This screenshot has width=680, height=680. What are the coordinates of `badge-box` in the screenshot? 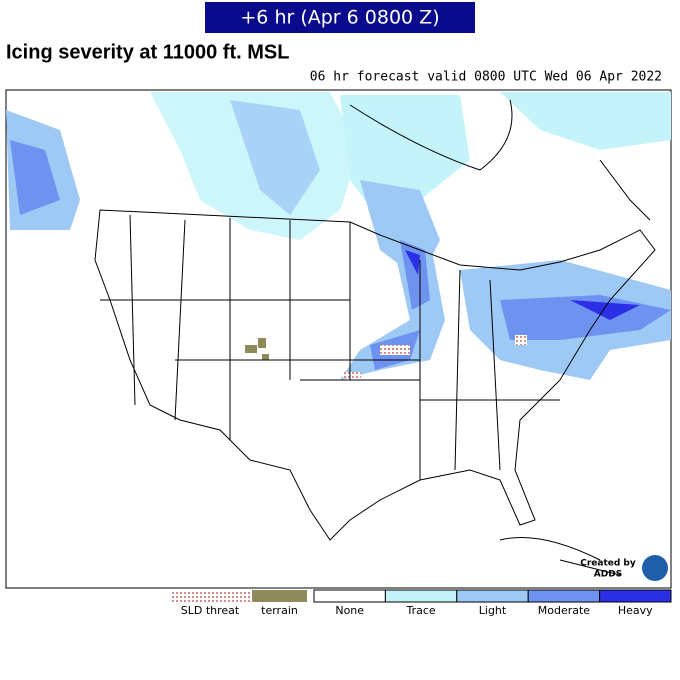 It's located at (340, 17).